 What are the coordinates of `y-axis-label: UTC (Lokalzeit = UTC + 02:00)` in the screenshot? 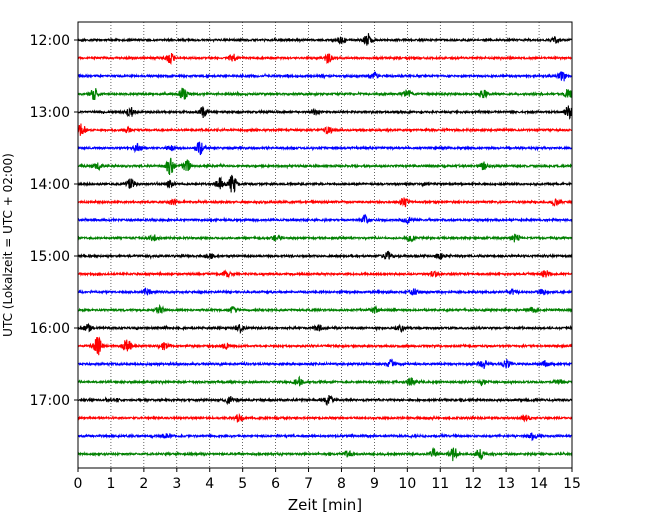 It's located at (8, 245).